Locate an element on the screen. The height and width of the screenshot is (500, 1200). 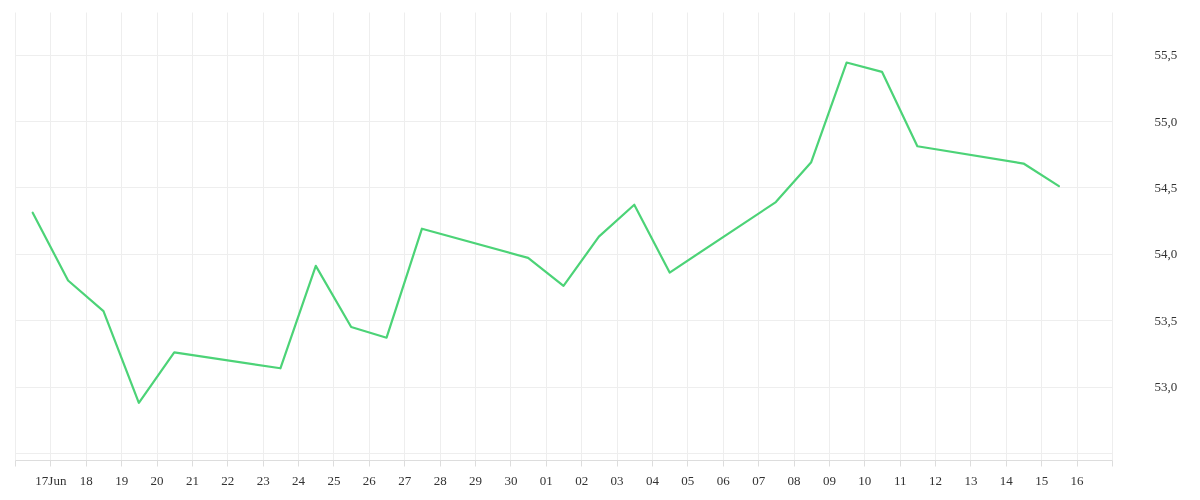
y-tick-label: 53,0 is located at coordinates (1166, 387).